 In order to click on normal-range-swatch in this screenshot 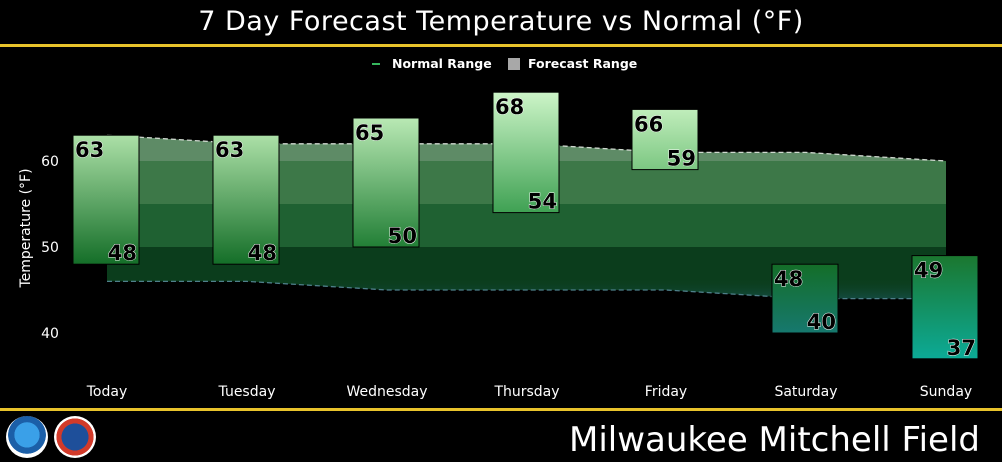, I will do `click(376, 63)`.